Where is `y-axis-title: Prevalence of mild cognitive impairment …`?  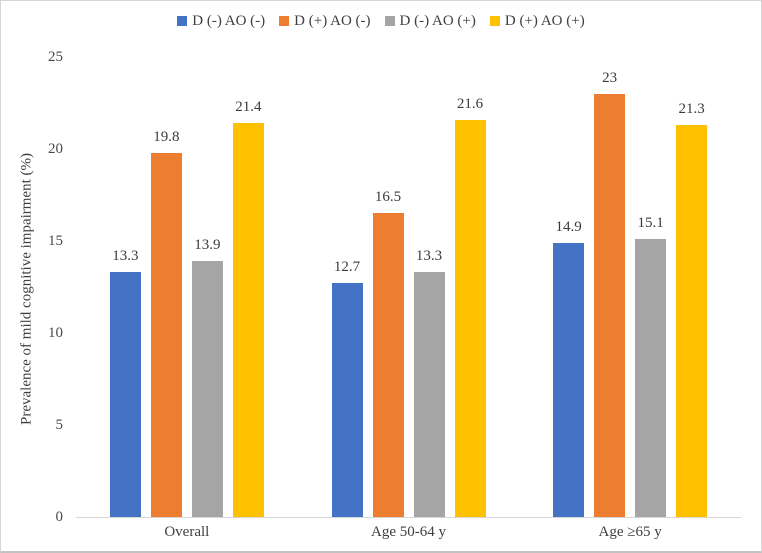 y-axis-title: Prevalence of mild cognitive impairment … is located at coordinates (26, 289).